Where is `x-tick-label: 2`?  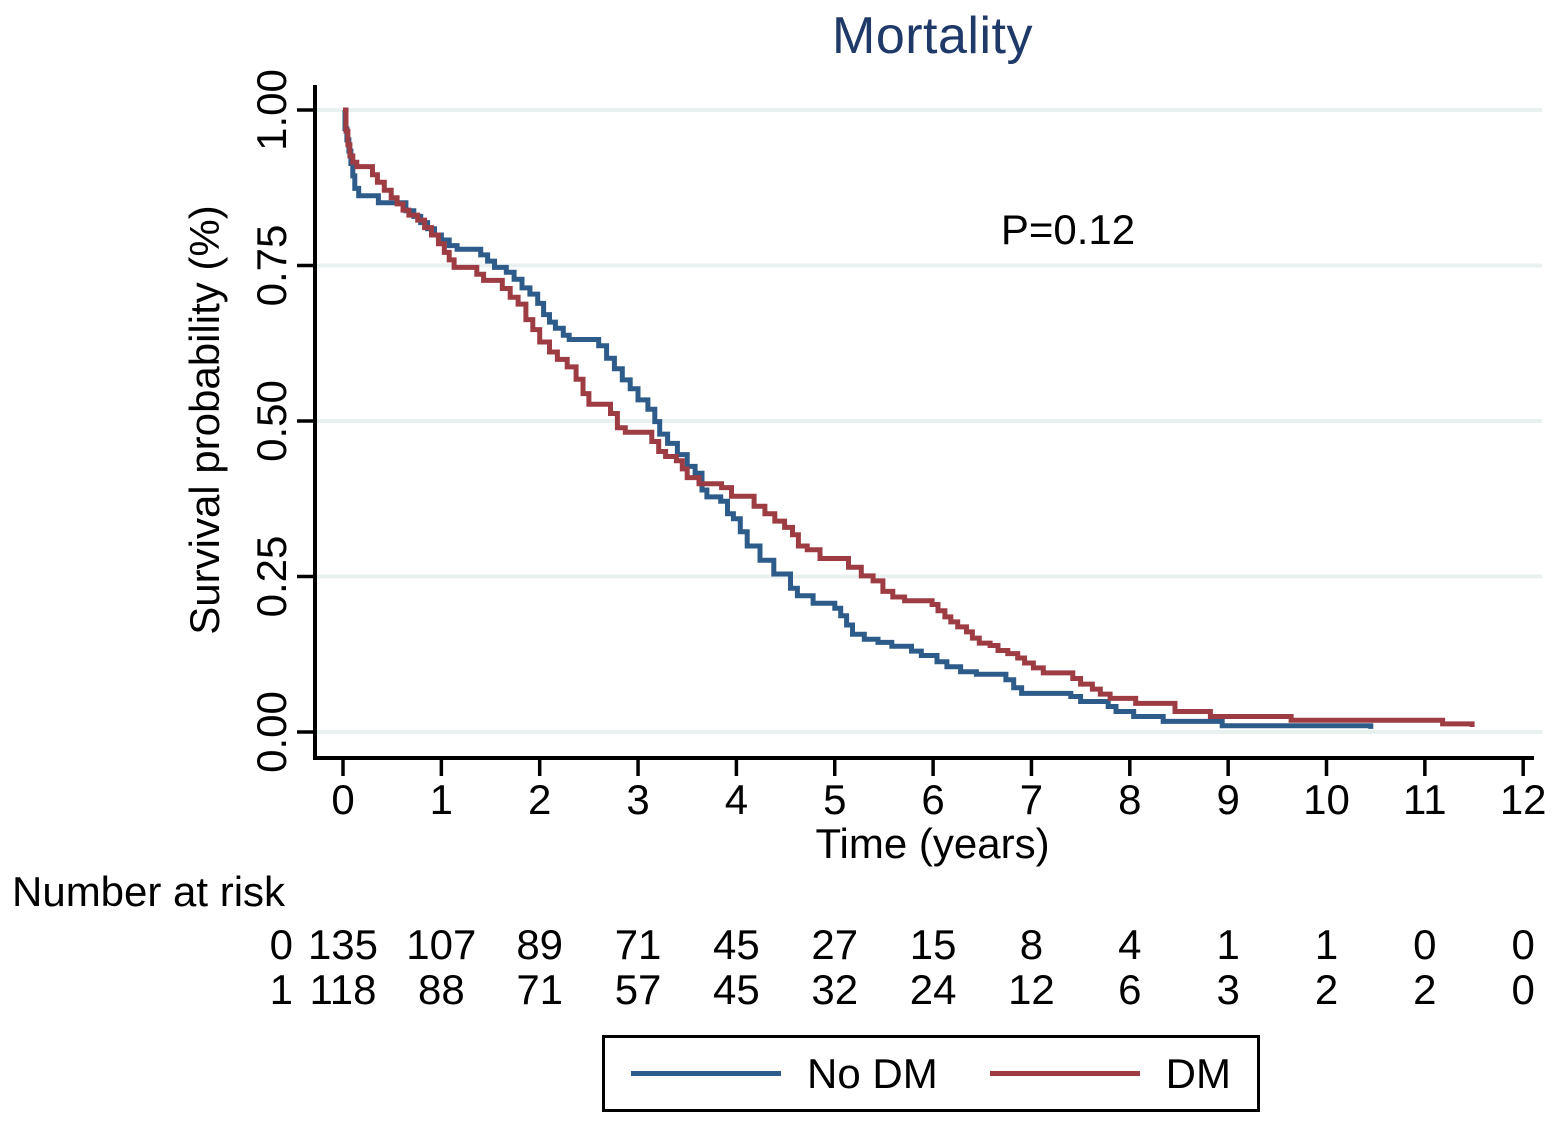 x-tick-label: 2 is located at coordinates (539, 799).